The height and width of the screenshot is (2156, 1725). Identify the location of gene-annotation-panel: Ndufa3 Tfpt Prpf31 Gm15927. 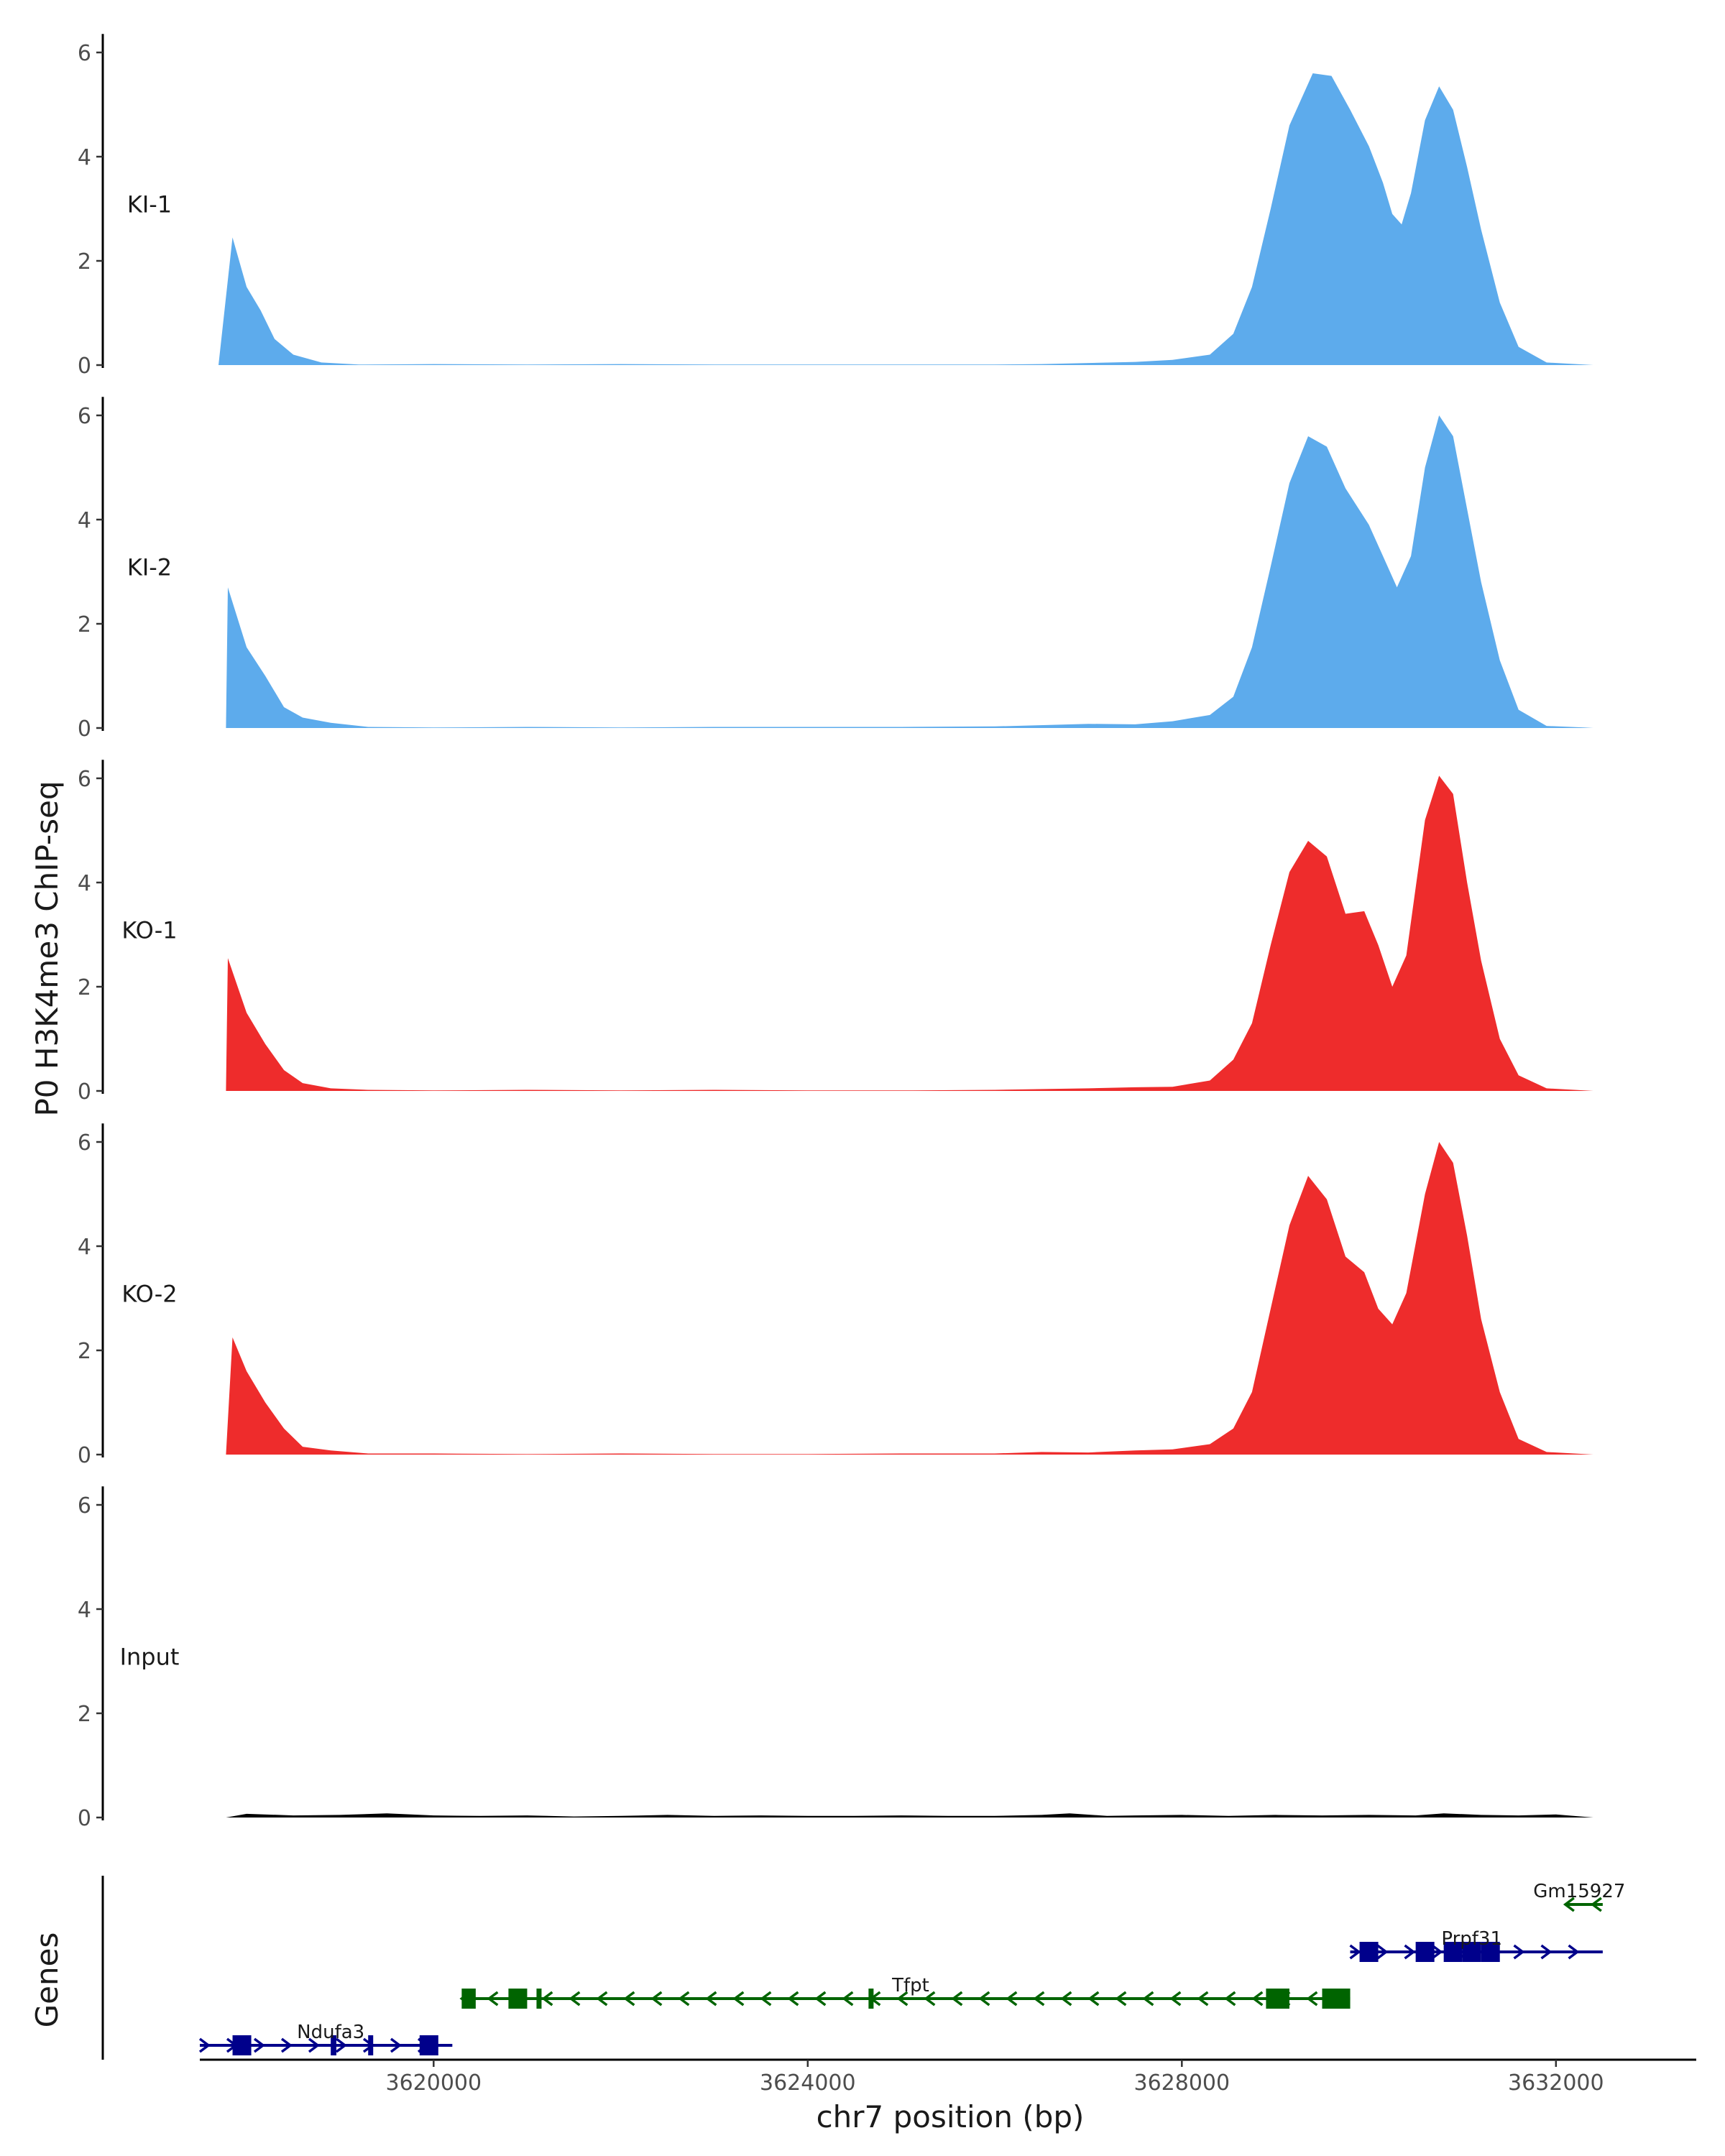
(863, 1968).